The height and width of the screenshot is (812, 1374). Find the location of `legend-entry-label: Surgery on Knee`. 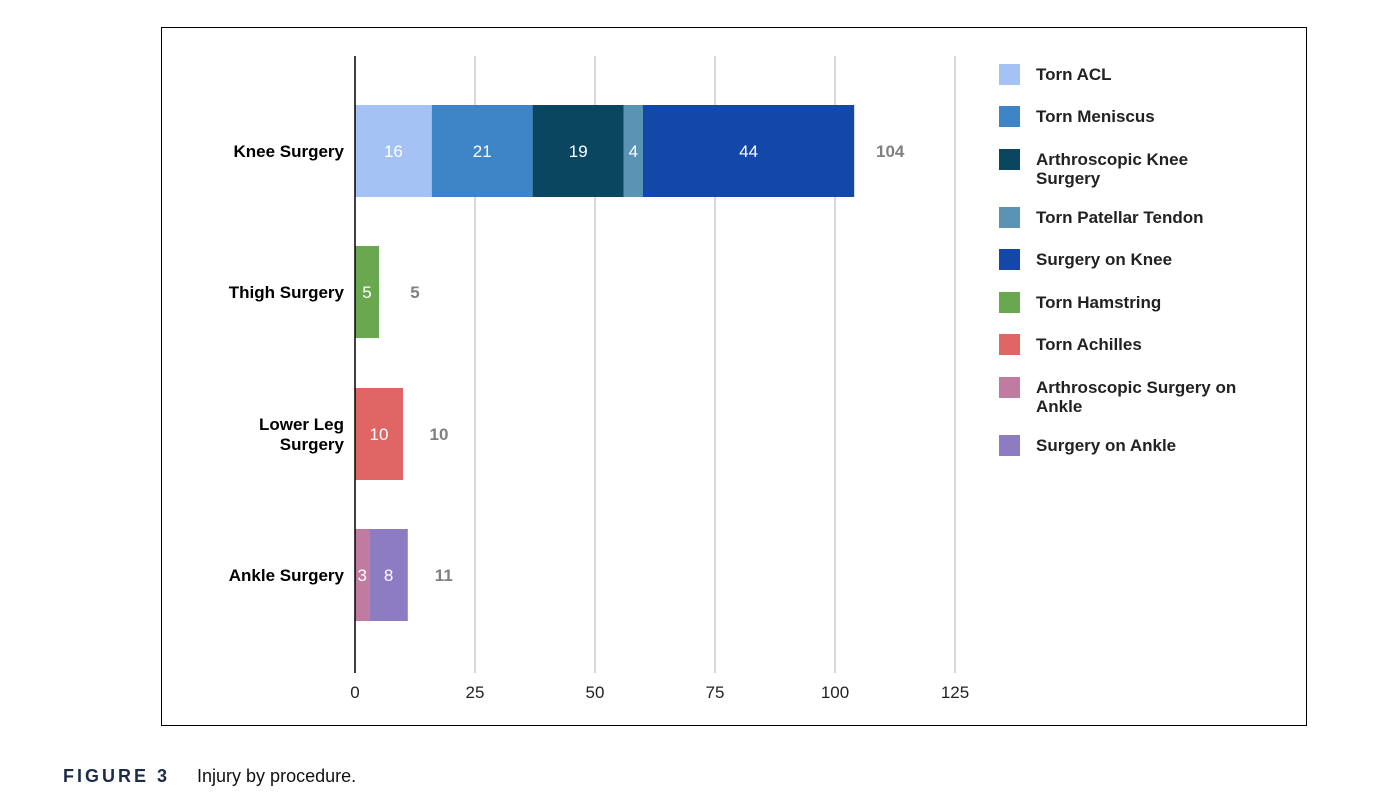

legend-entry-label: Surgery on Knee is located at coordinates (1104, 259).